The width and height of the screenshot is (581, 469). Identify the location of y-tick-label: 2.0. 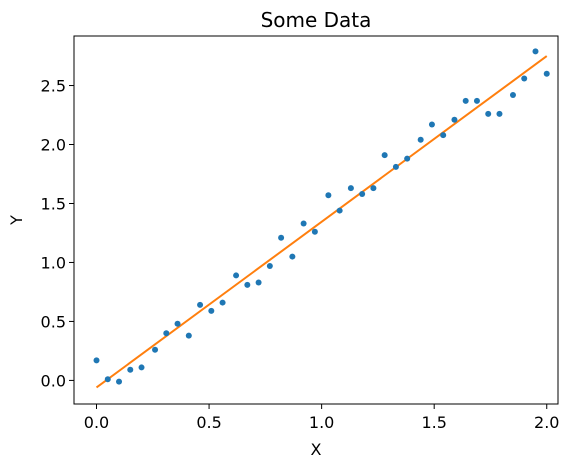
(53, 145).